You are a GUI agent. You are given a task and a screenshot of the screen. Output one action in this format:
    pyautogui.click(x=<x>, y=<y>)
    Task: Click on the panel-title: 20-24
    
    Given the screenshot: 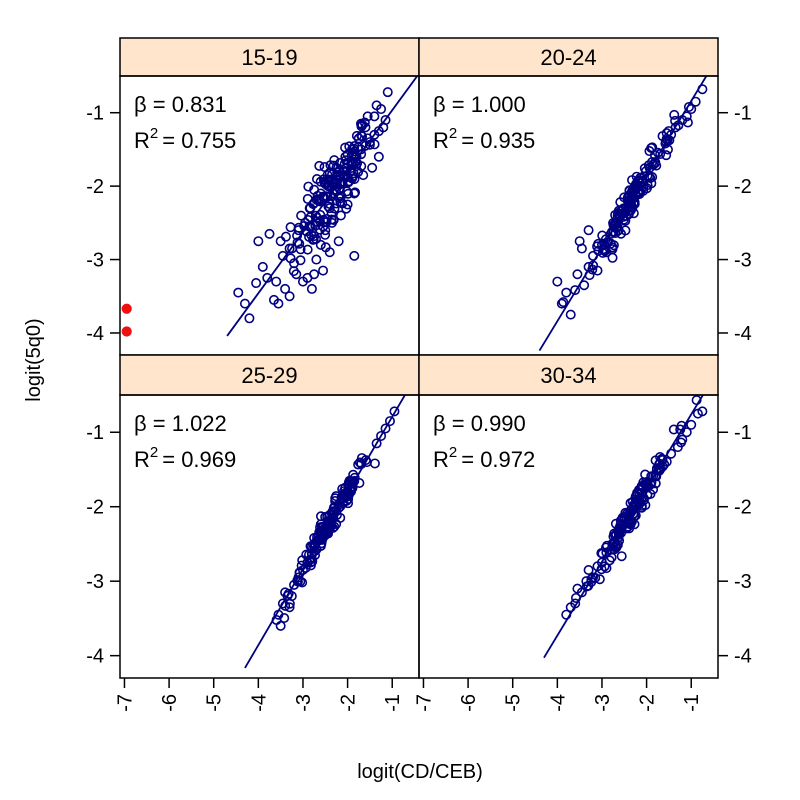 What is the action you would take?
    pyautogui.click(x=568, y=57)
    